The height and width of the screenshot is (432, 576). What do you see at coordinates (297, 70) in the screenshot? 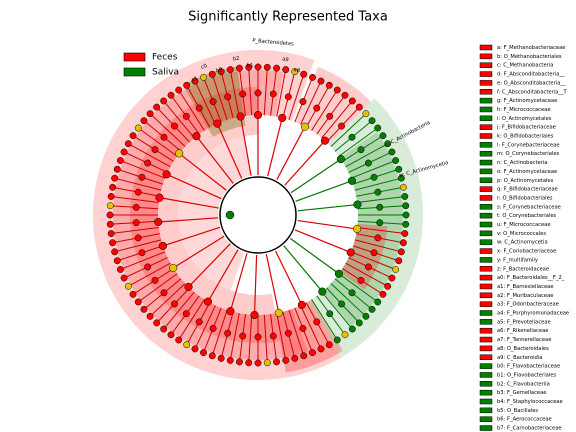
I see `sector-label: a8` at bounding box center [297, 70].